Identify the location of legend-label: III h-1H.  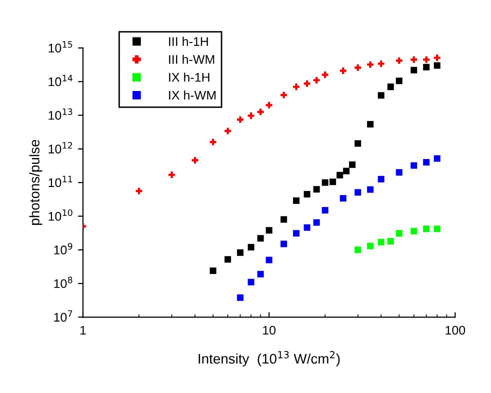
(188, 41).